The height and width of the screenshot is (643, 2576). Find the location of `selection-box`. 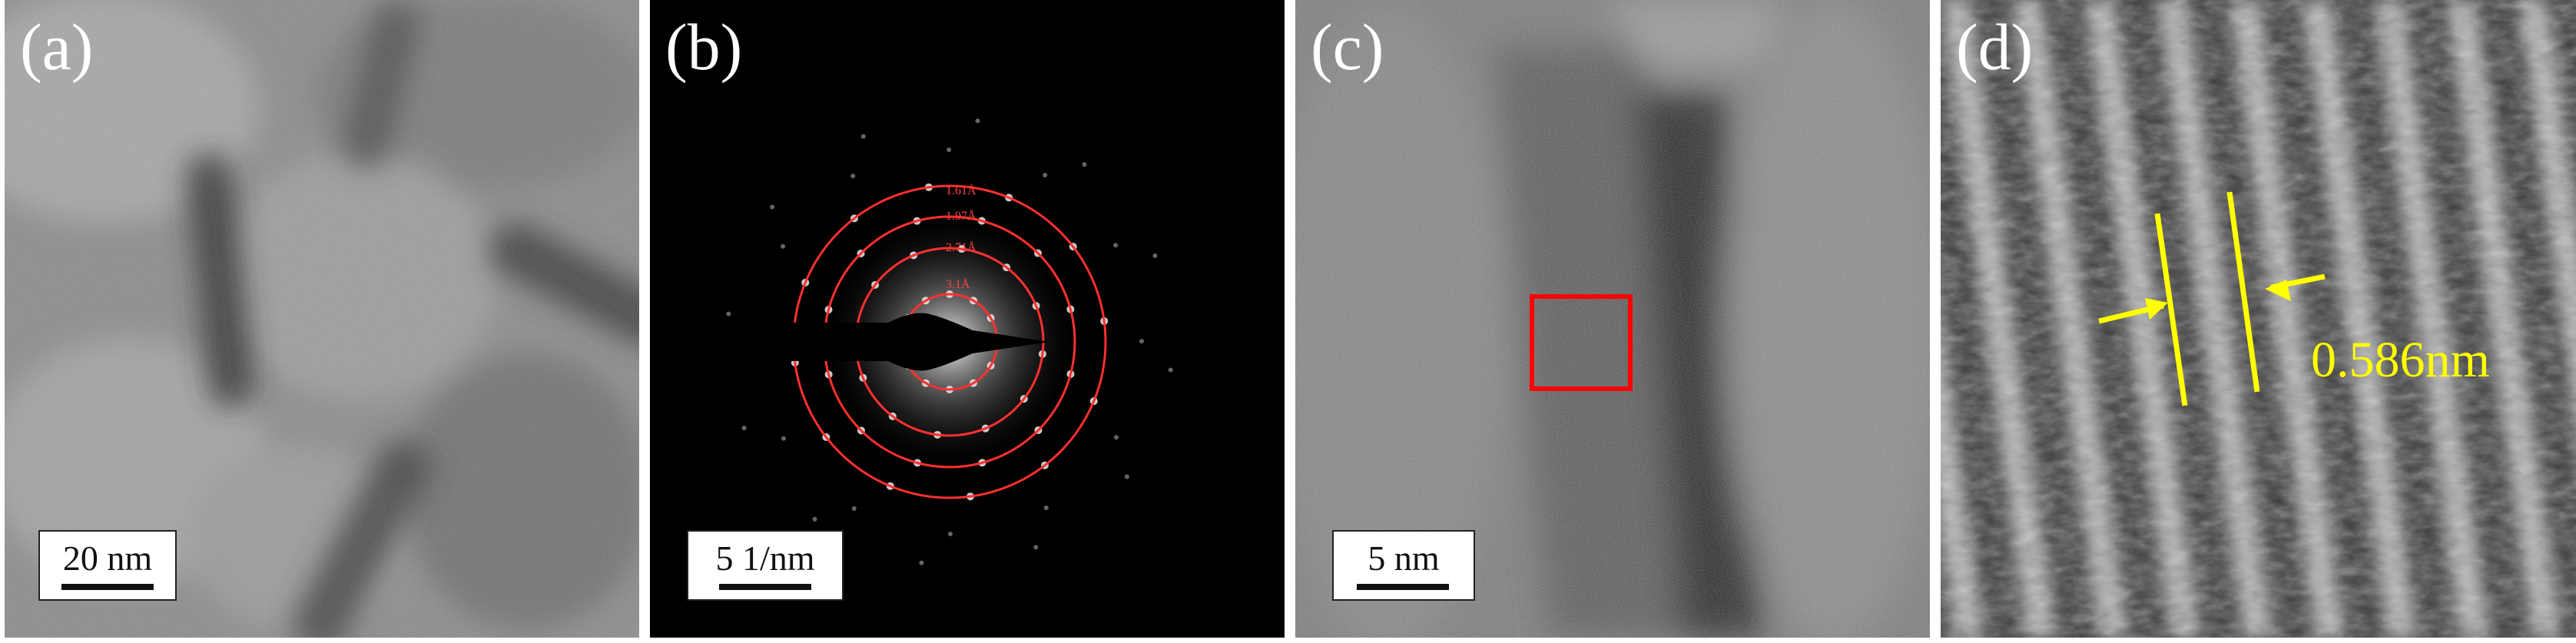

selection-box is located at coordinates (1581, 342).